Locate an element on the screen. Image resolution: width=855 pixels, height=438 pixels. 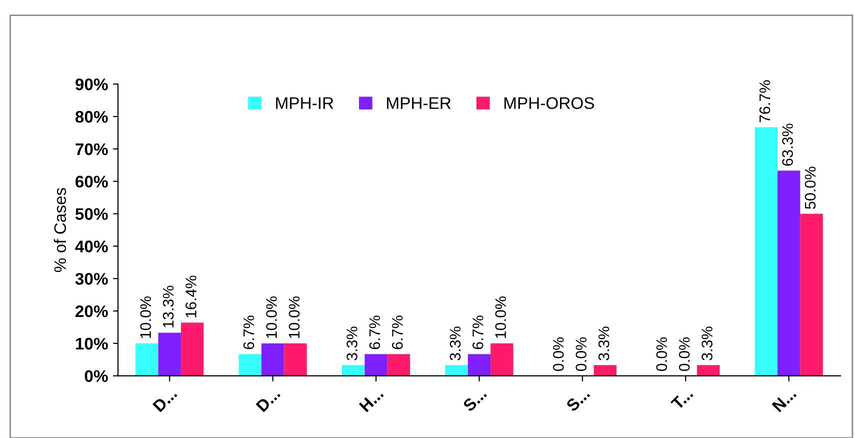
y-tick-label: 40% is located at coordinates (91, 246).